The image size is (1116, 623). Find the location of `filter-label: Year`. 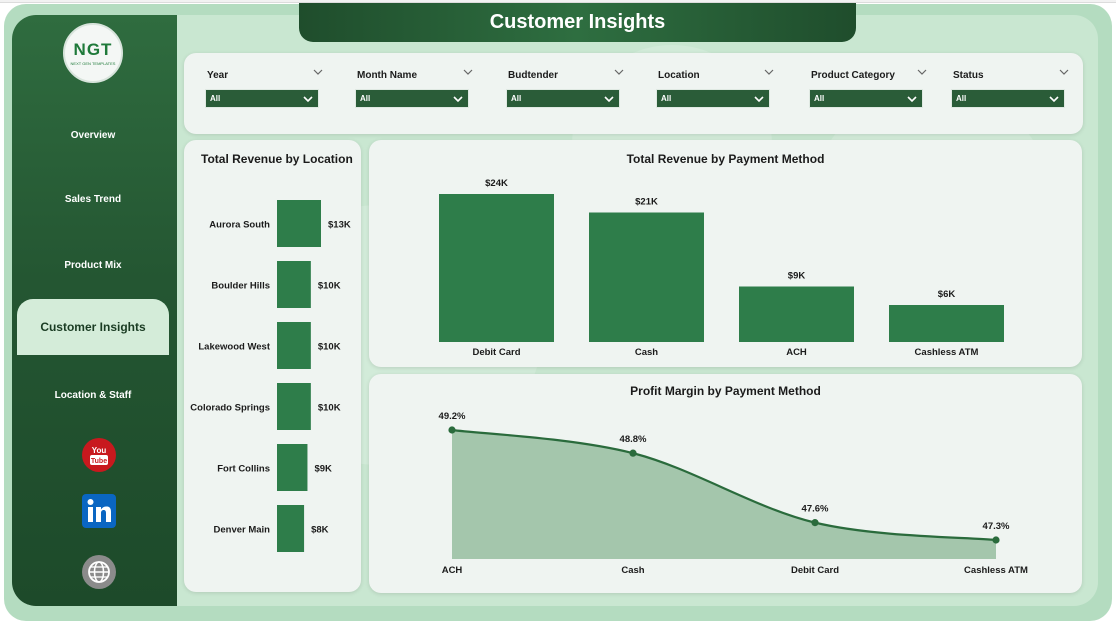

filter-label: Year is located at coordinates (218, 75).